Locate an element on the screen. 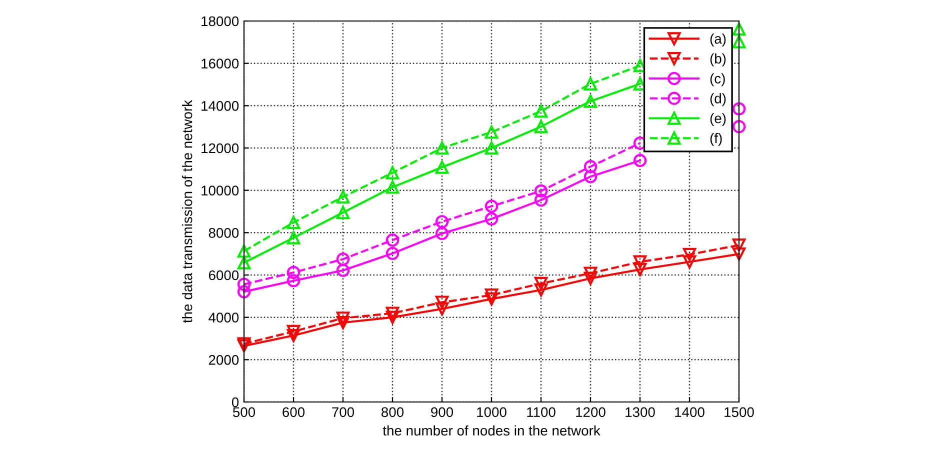 The image size is (951, 454). legend-label: (b) is located at coordinates (718, 59).